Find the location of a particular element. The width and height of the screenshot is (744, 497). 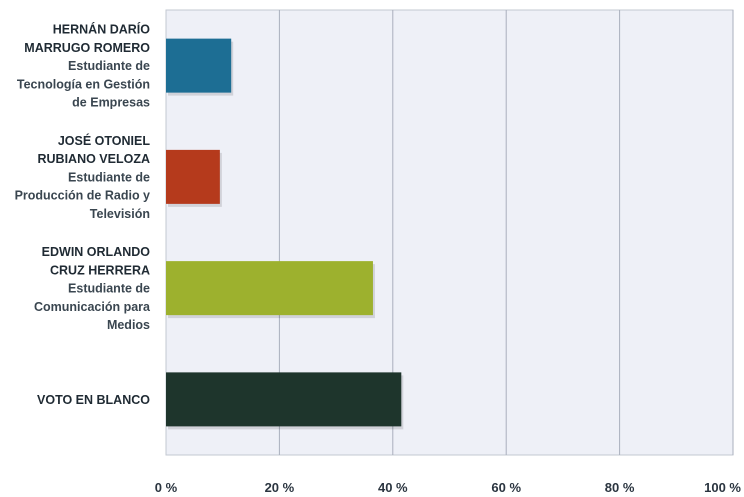

category-detail-line: Producción de Radio y is located at coordinates (82, 196).